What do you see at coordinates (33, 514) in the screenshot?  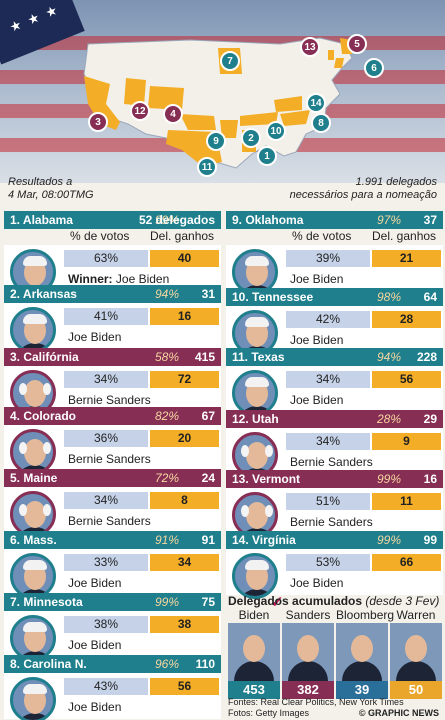 I see `sanders-photo` at bounding box center [33, 514].